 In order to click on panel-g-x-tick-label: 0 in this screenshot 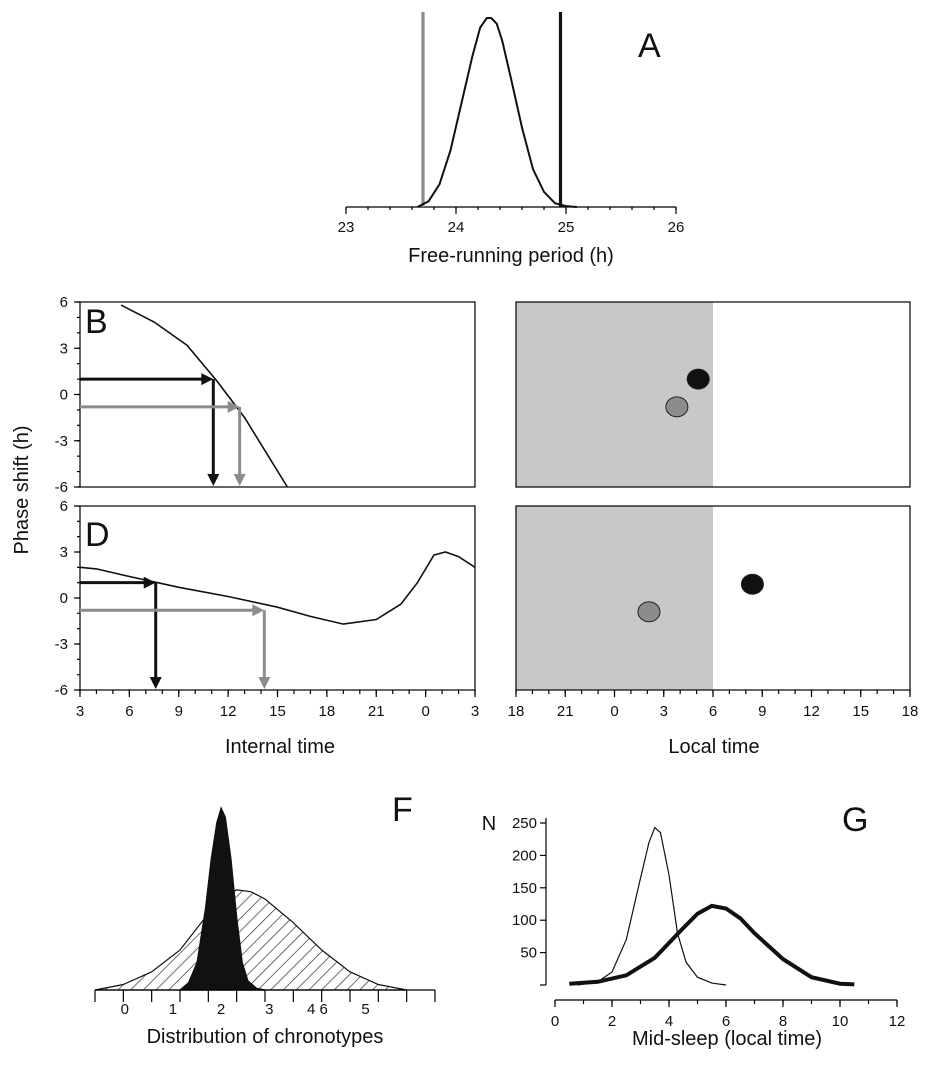, I will do `click(555, 1021)`.